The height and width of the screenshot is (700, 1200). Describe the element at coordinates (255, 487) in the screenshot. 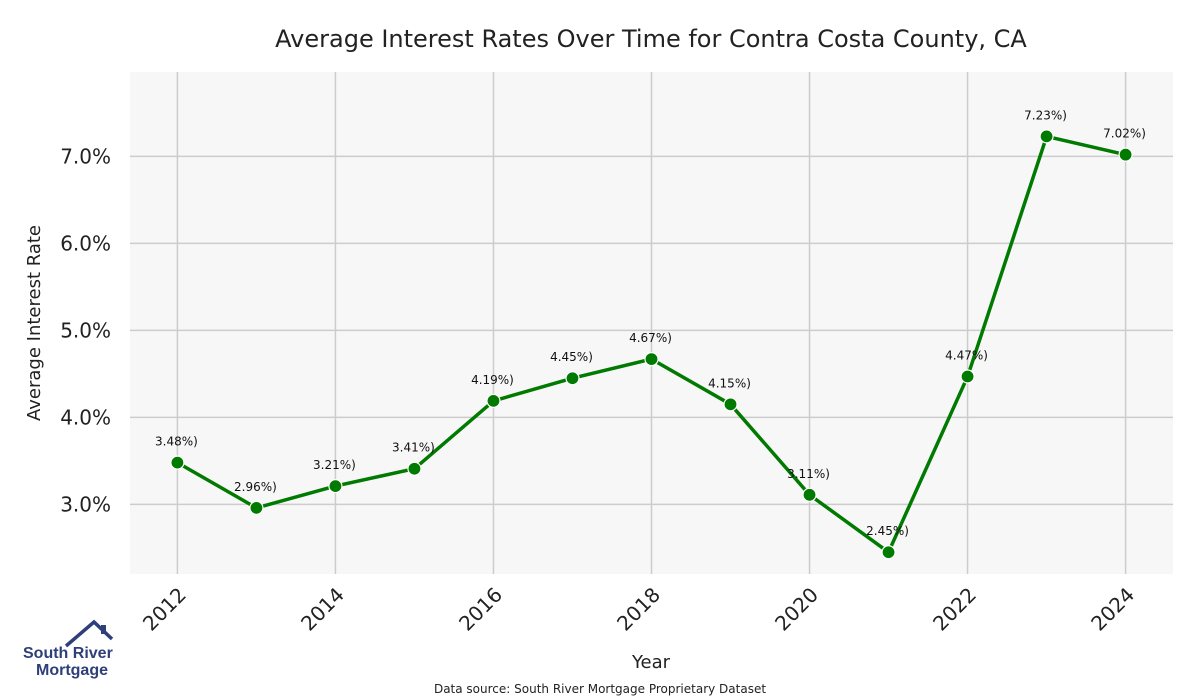

I see `data-label: 2.96%)` at that location.